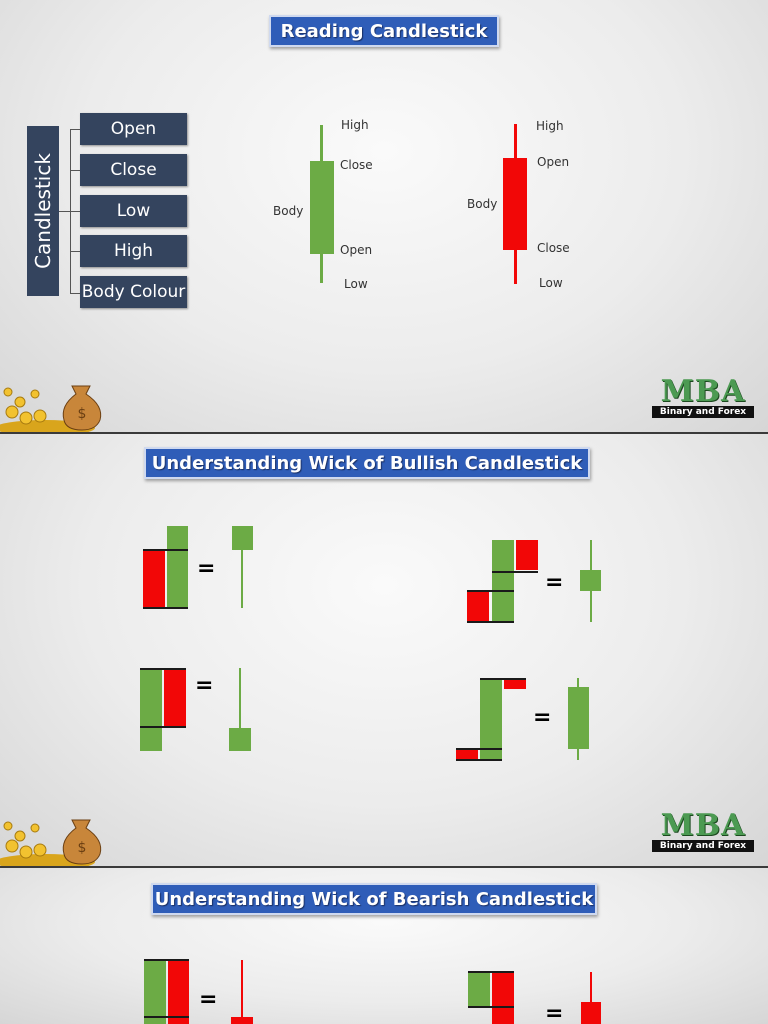  Describe the element at coordinates (355, 125) in the screenshot. I see `bullish-high-label: High` at that location.